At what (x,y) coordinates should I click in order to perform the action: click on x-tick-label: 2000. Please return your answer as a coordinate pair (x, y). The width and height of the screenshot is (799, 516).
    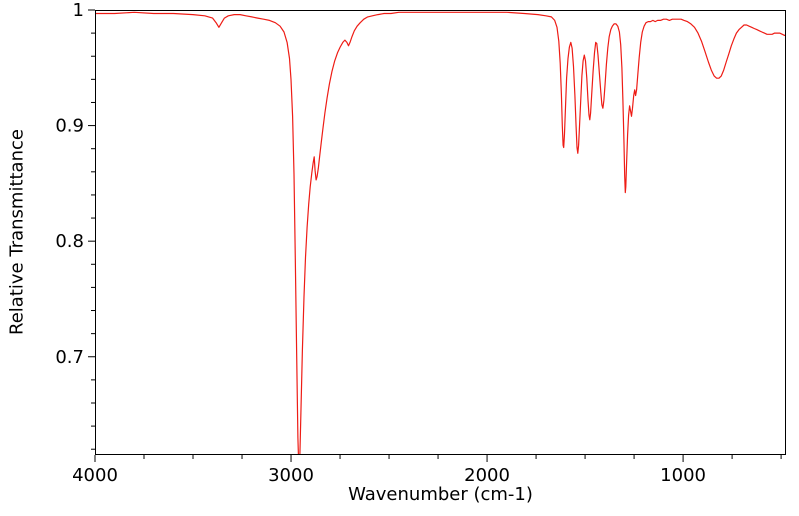
    Looking at the image, I should click on (487, 475).